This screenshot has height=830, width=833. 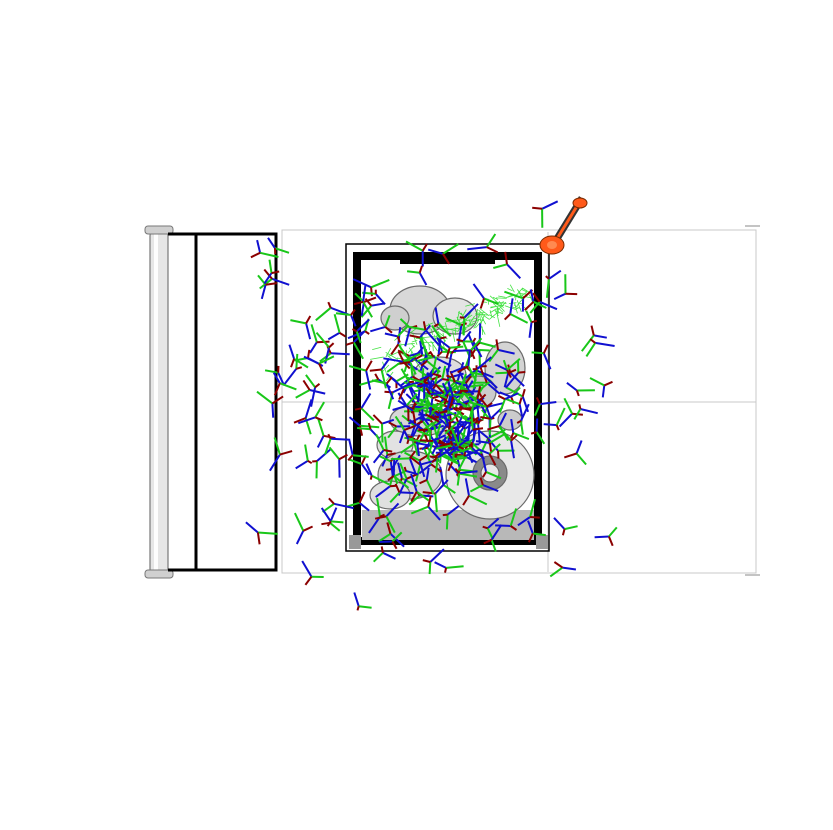 I want to click on left-rail, so click(x=170, y=402).